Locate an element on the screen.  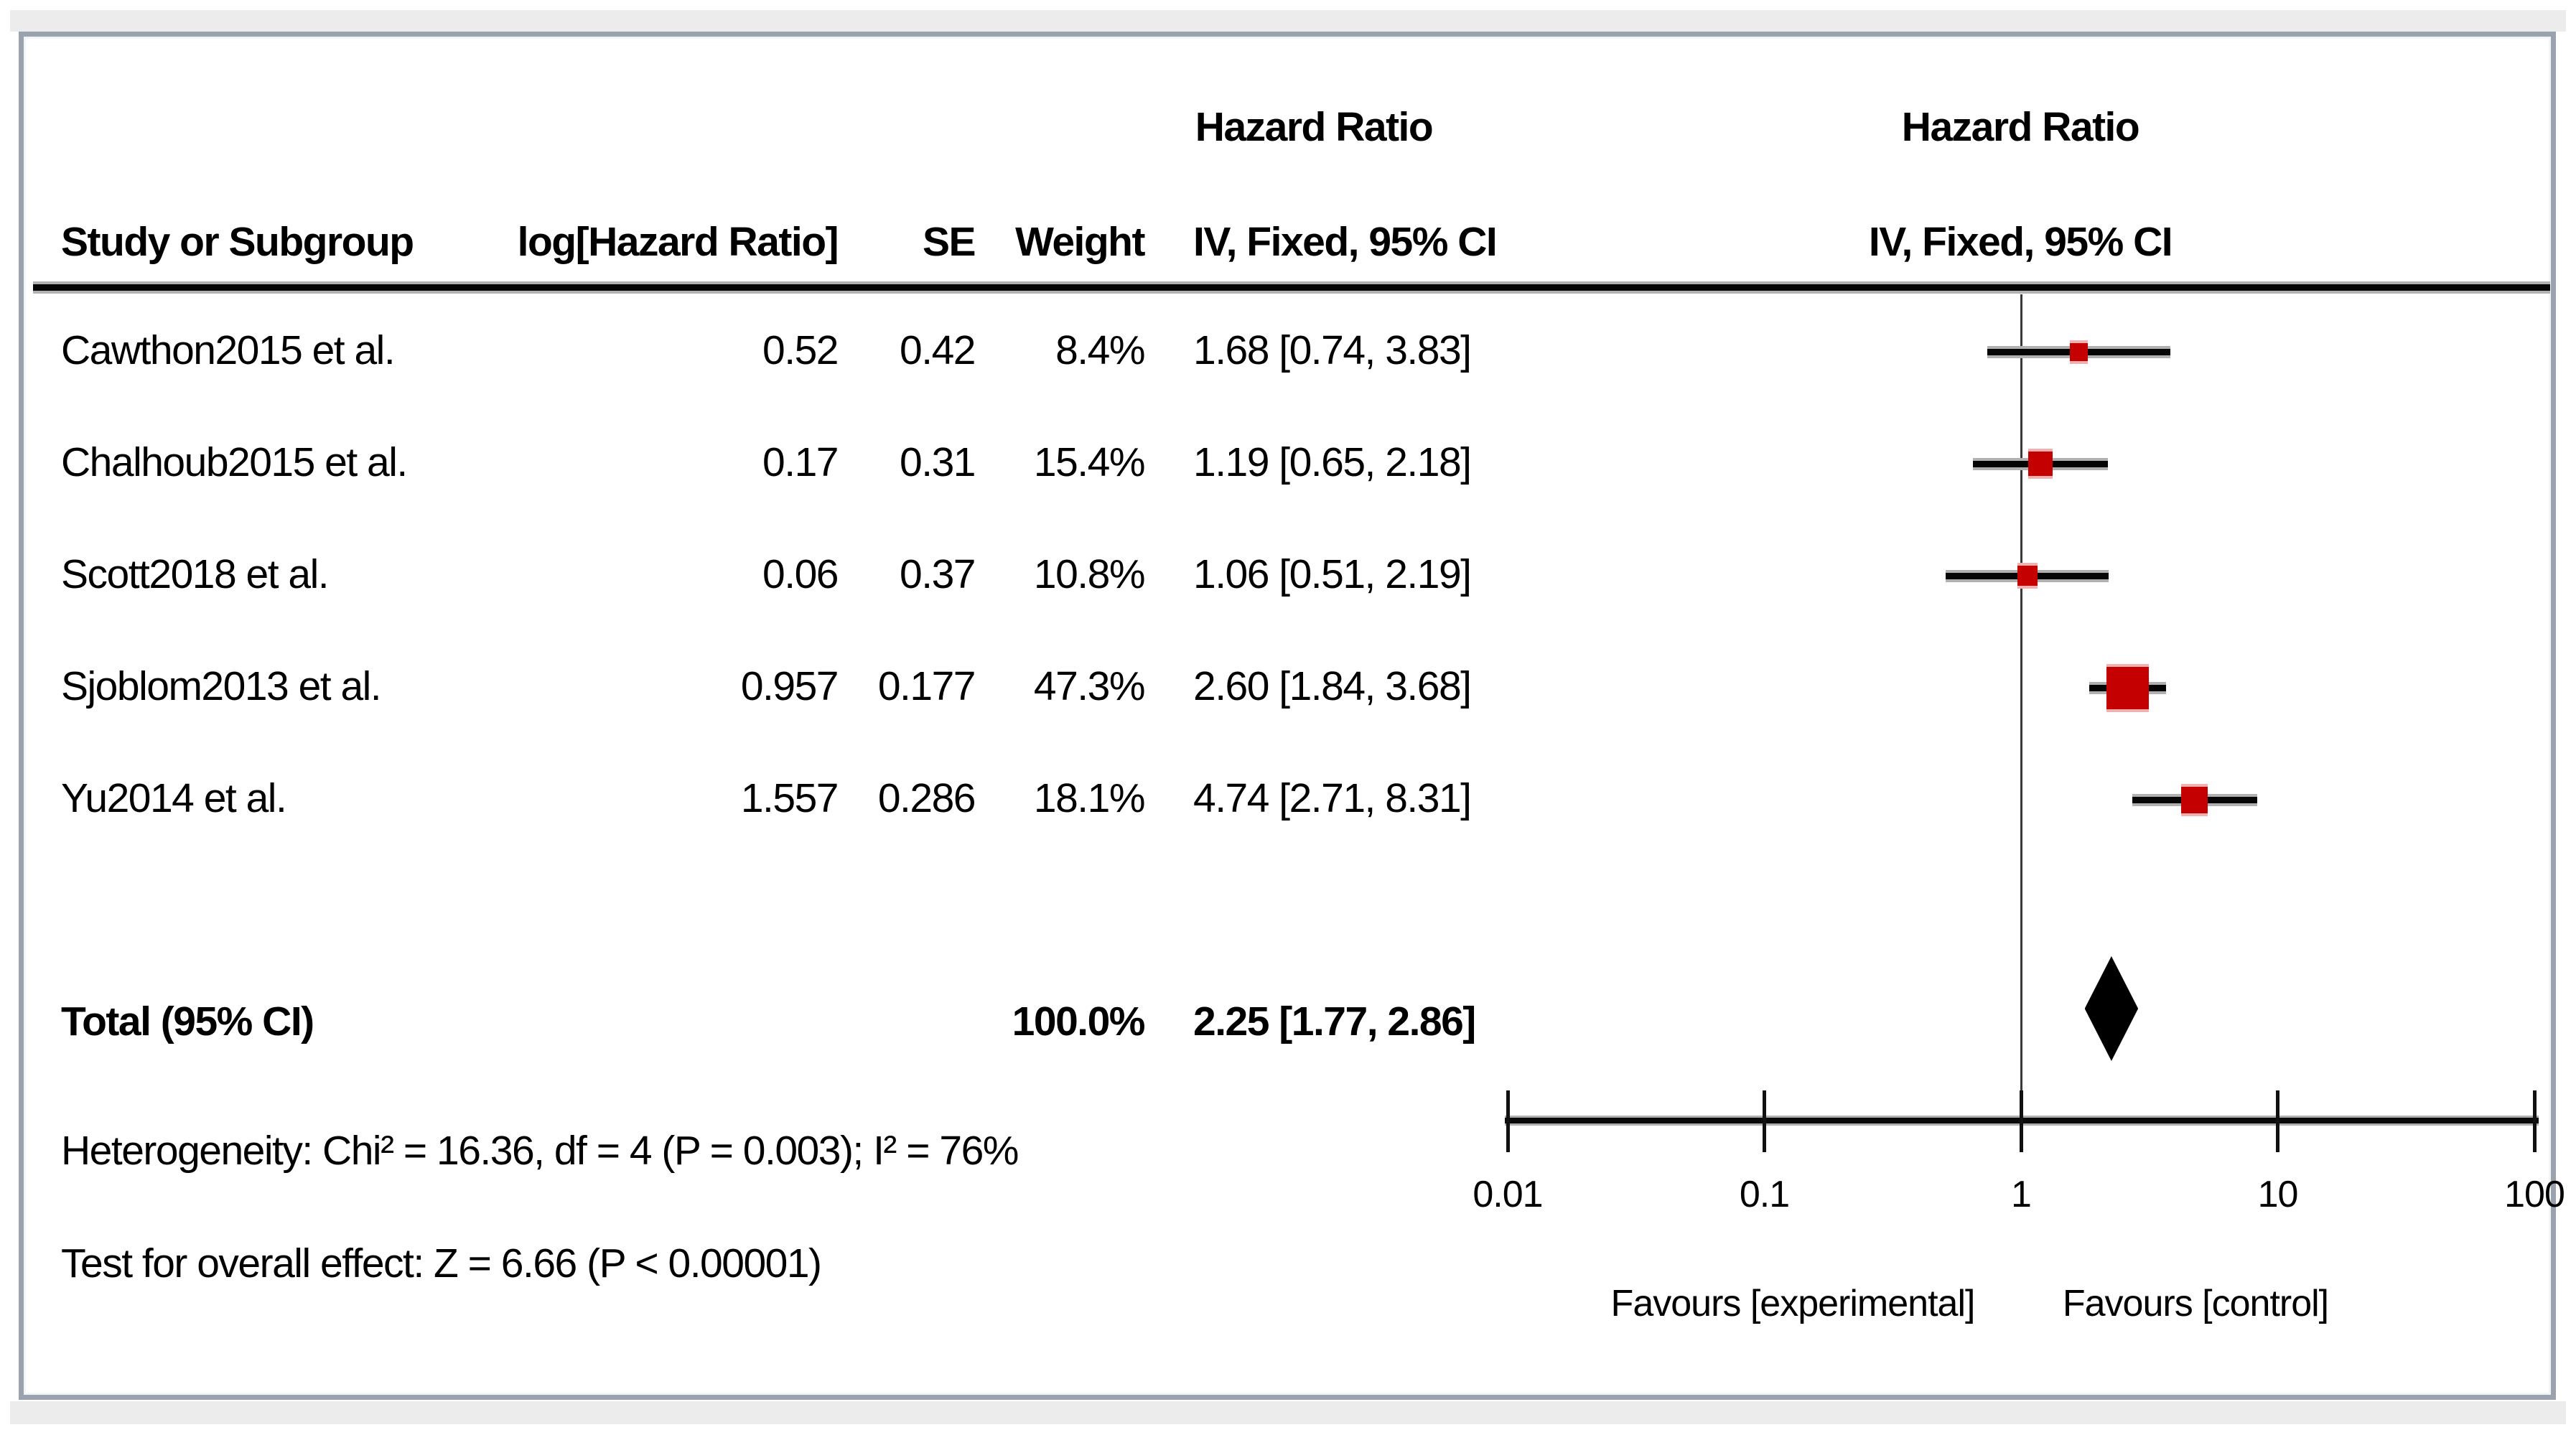
axis-tick-label: 100 is located at coordinates (2534, 1194).